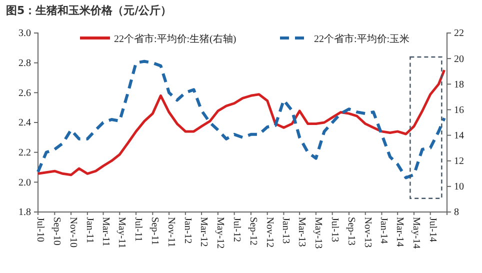 Image resolution: width=482 pixels, height=273 pixels. What do you see at coordinates (459, 110) in the screenshot?
I see `y2-tick-label: 16` at bounding box center [459, 110].